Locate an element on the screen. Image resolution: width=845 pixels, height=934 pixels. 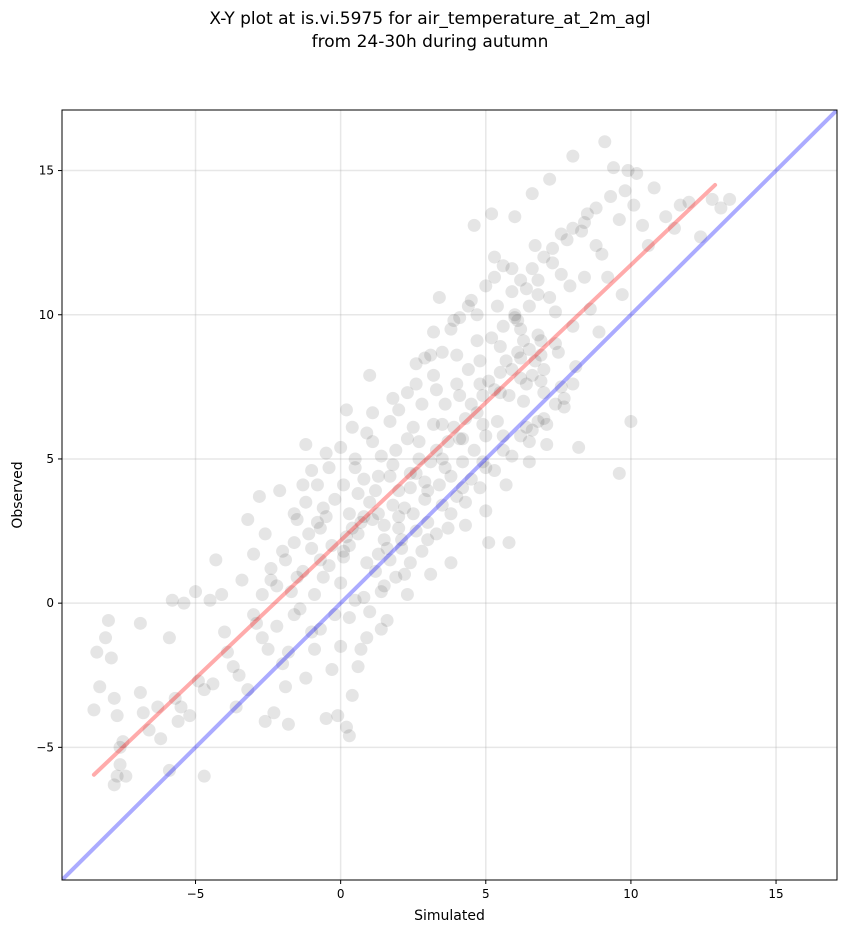
y-axis-ticks: −5 0 5 10 15 is located at coordinates (49, 459).